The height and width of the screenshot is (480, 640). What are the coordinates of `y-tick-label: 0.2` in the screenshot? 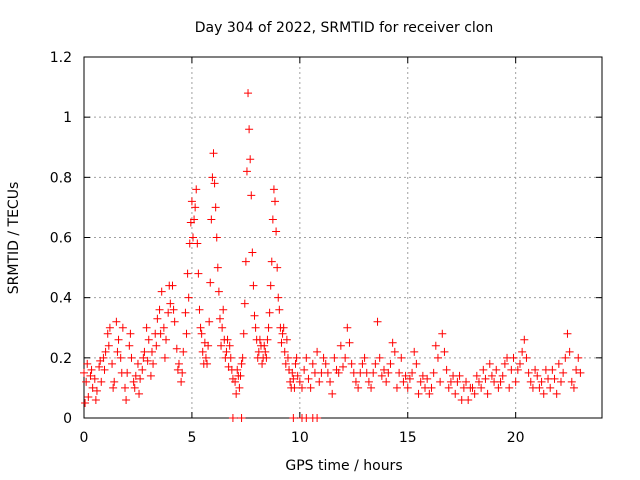 It's located at (61, 359).